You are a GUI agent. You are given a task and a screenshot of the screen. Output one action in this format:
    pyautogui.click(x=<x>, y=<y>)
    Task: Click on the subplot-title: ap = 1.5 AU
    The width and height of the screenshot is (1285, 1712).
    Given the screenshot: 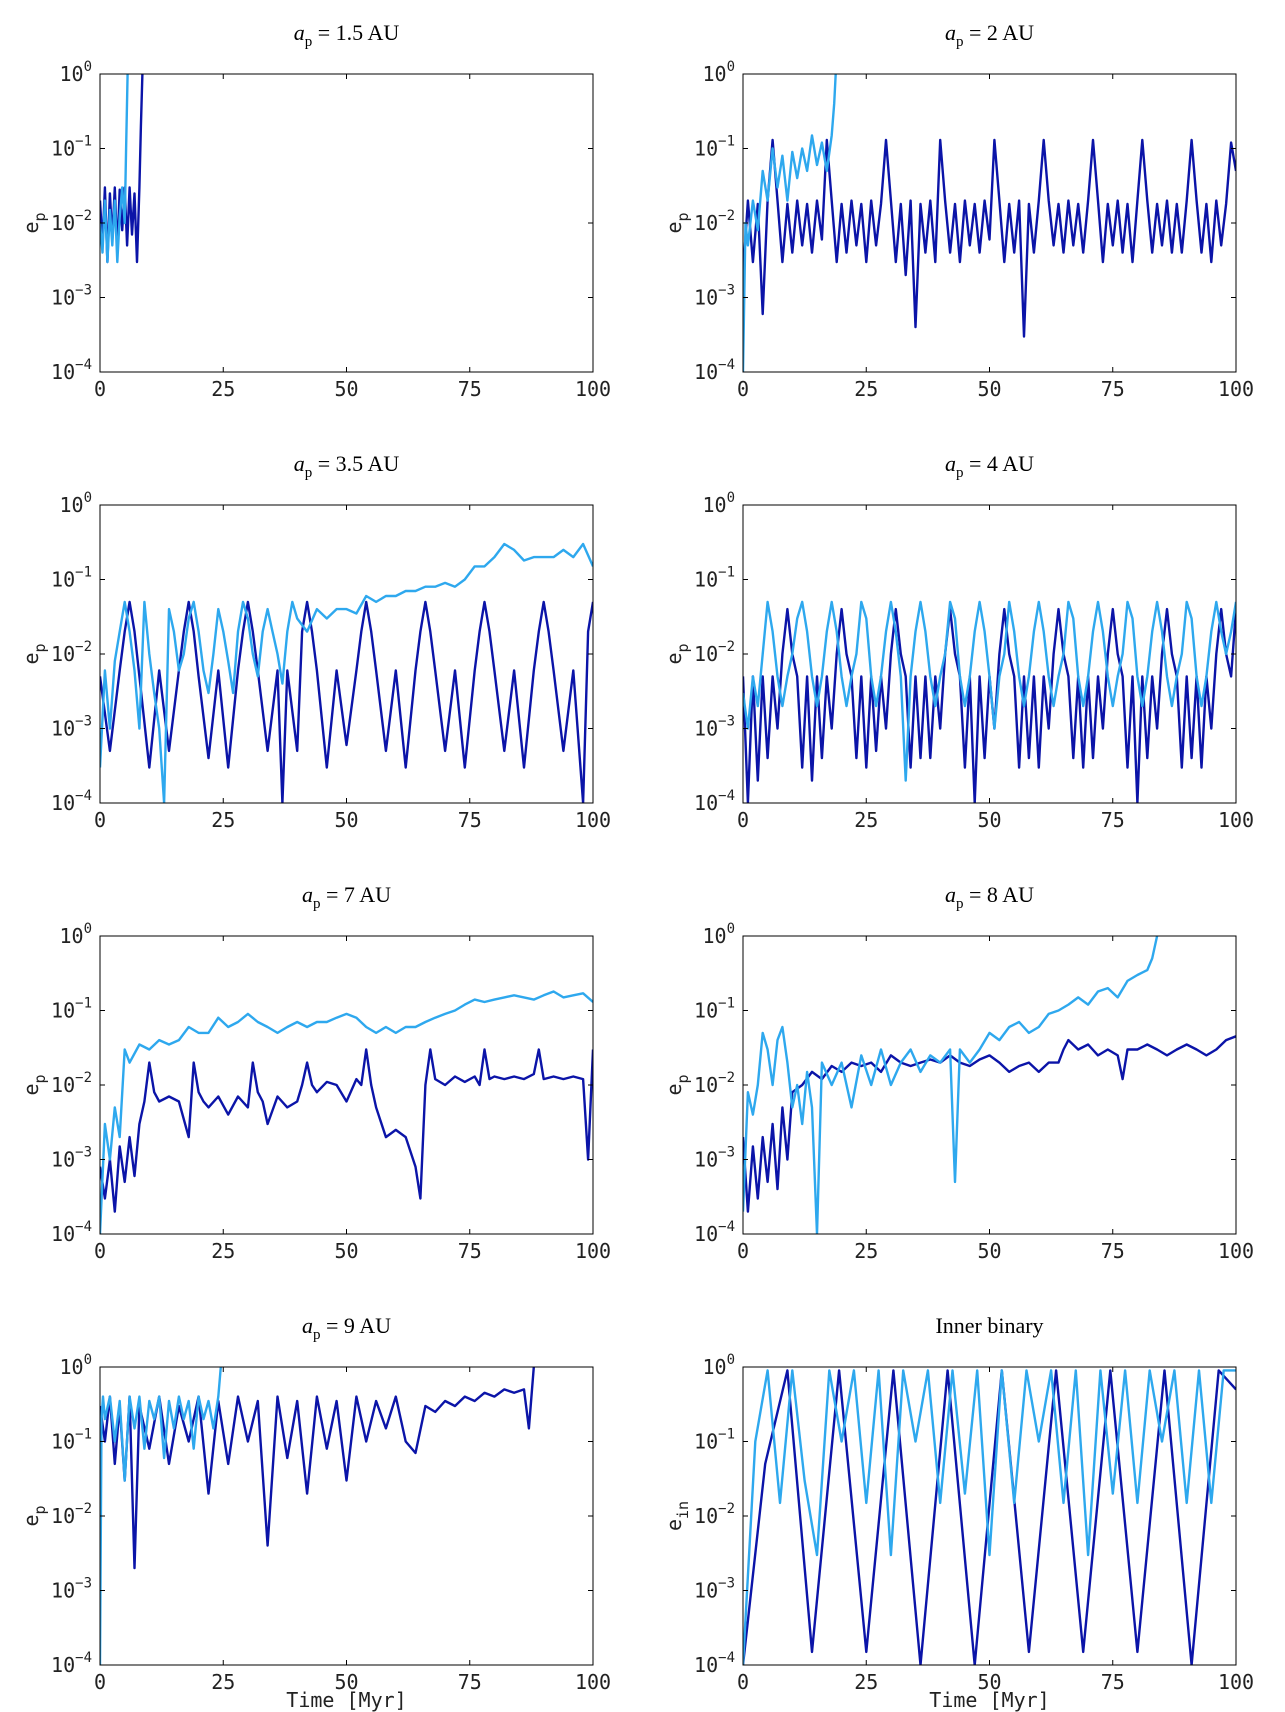 What is the action you would take?
    pyautogui.click(x=347, y=35)
    